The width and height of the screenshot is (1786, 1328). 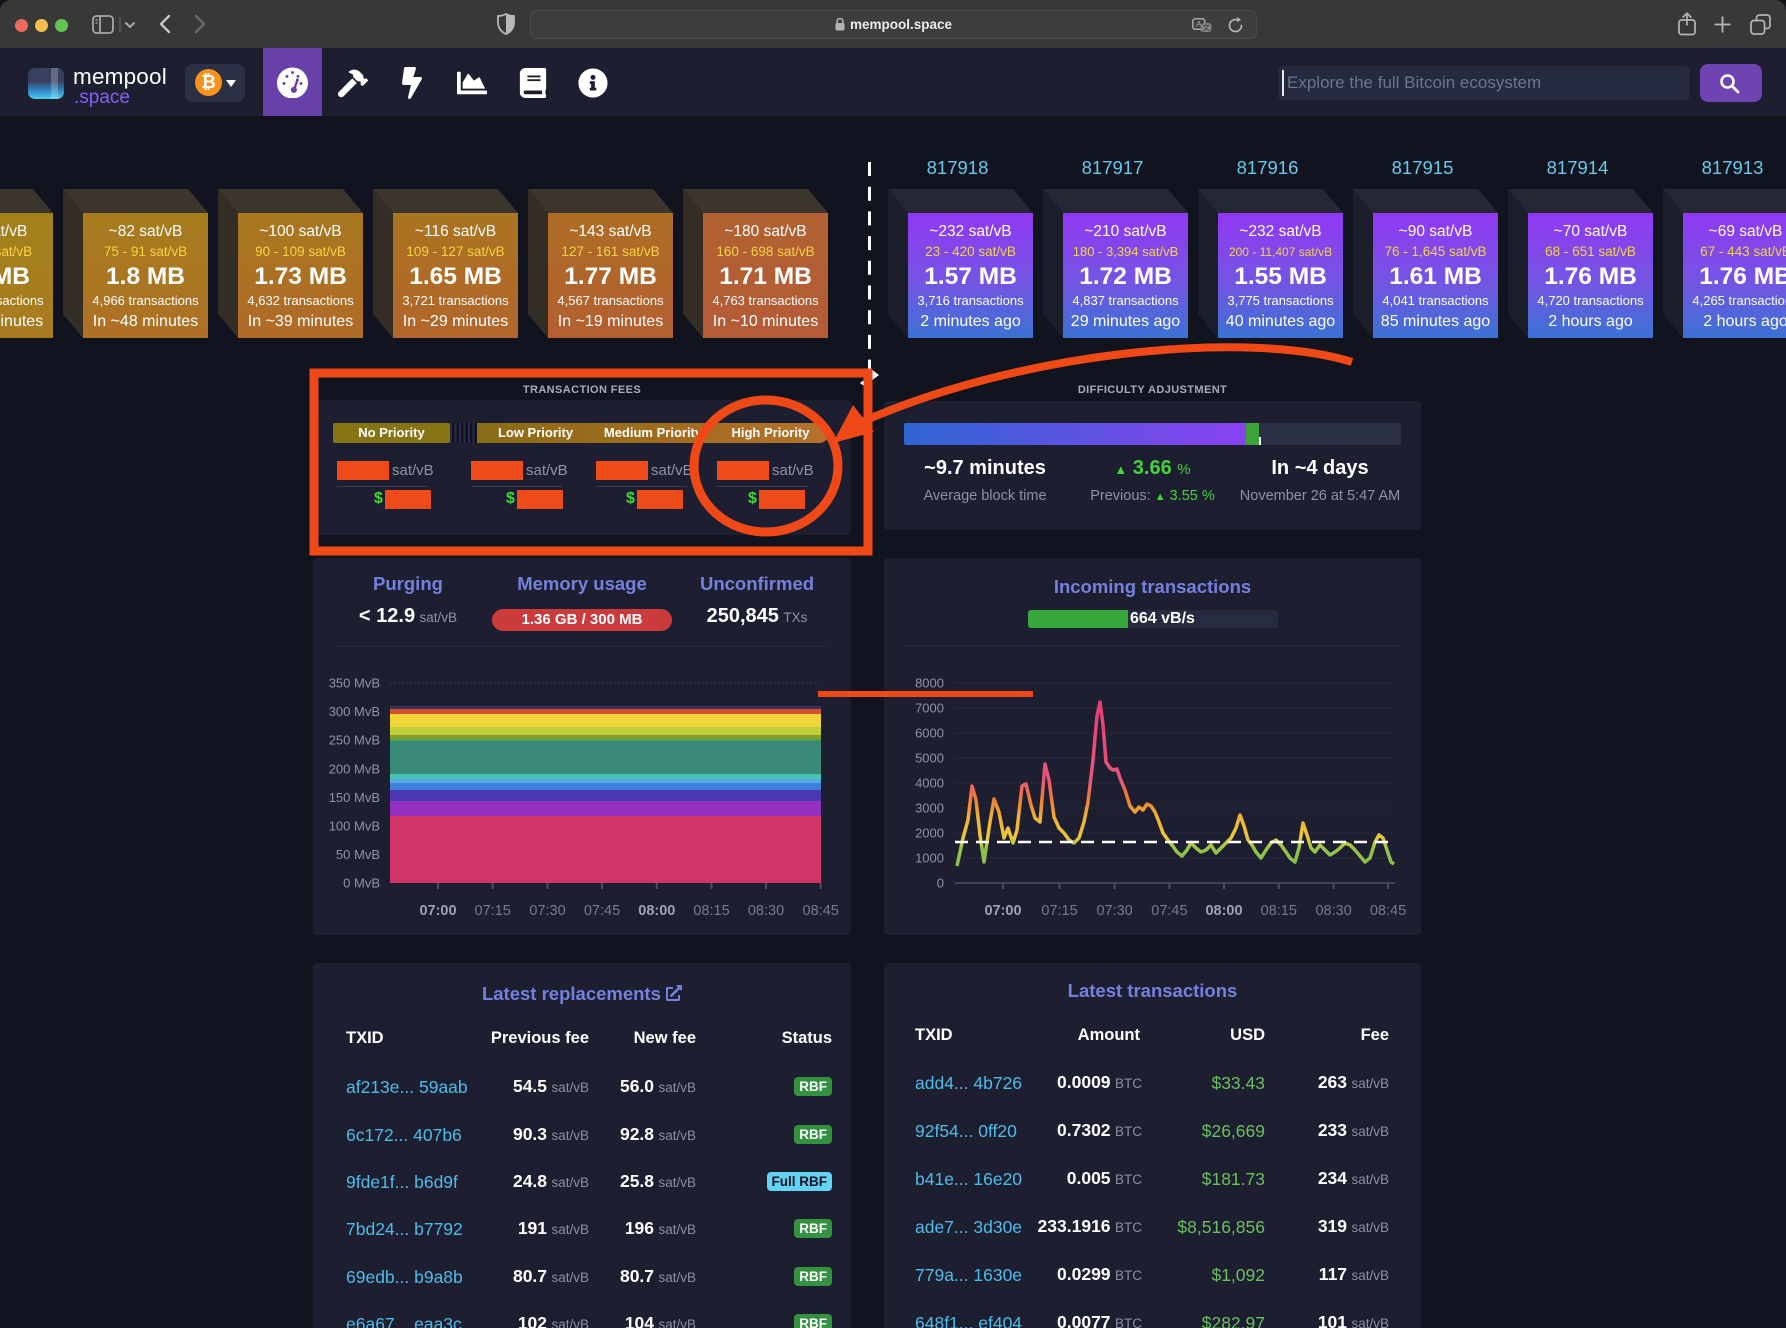 What do you see at coordinates (354, 768) in the screenshot?
I see `svg-text: 200 MvB` at bounding box center [354, 768].